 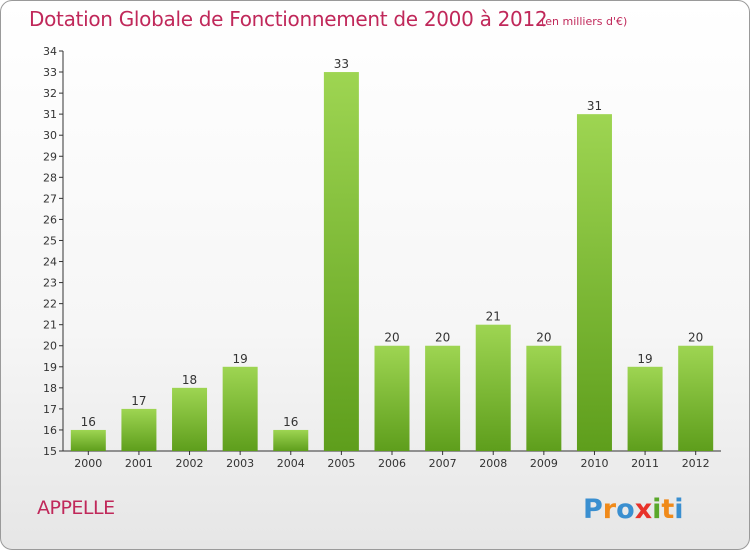 I want to click on y-tick-label: 24, so click(x=50, y=262).